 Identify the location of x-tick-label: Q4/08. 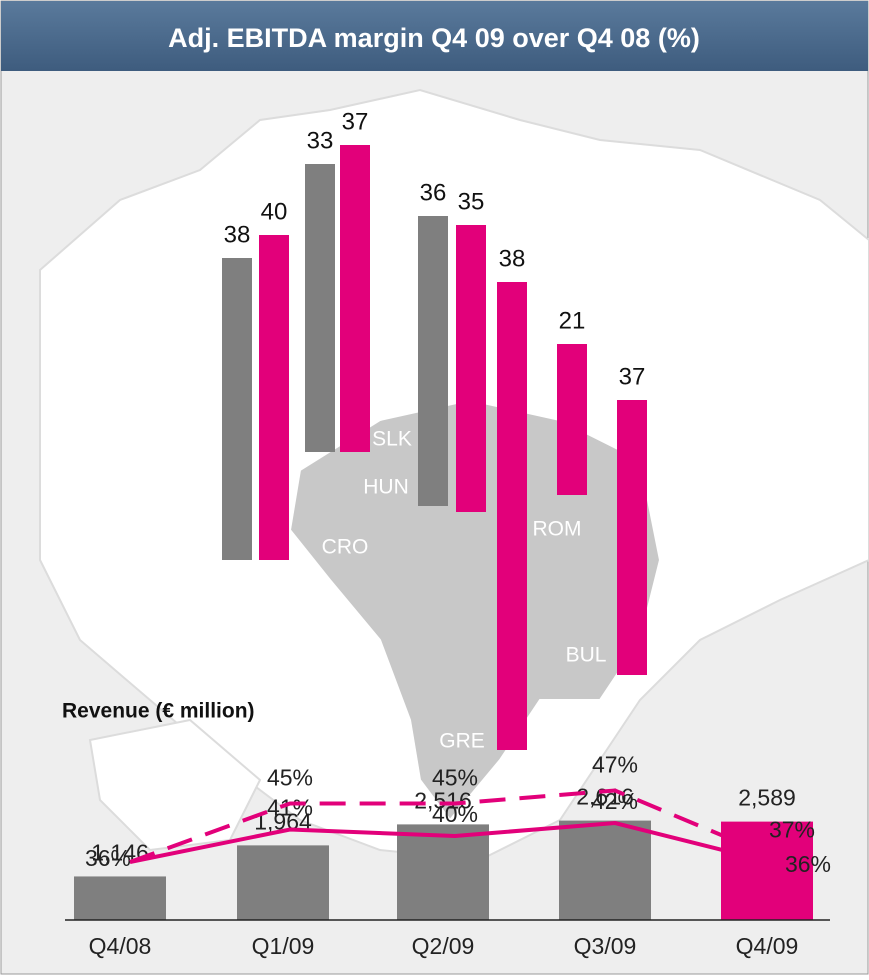
(120, 946).